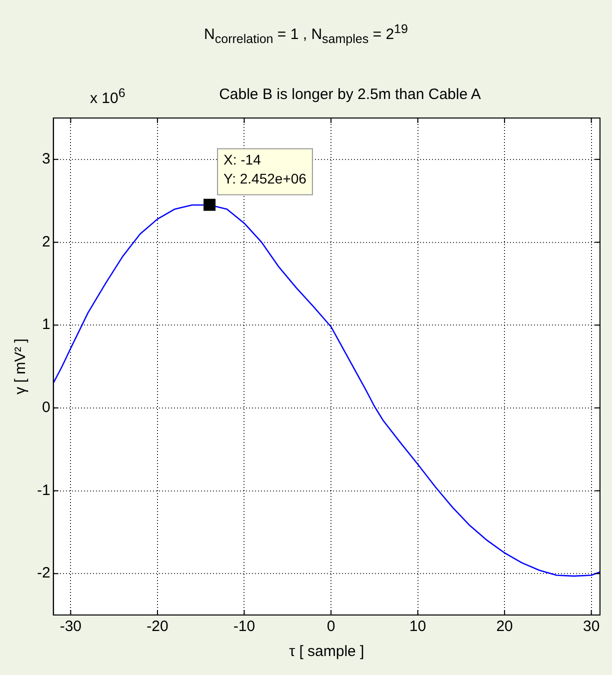  Describe the element at coordinates (504, 627) in the screenshot. I see `x-tick-label: 20` at that location.